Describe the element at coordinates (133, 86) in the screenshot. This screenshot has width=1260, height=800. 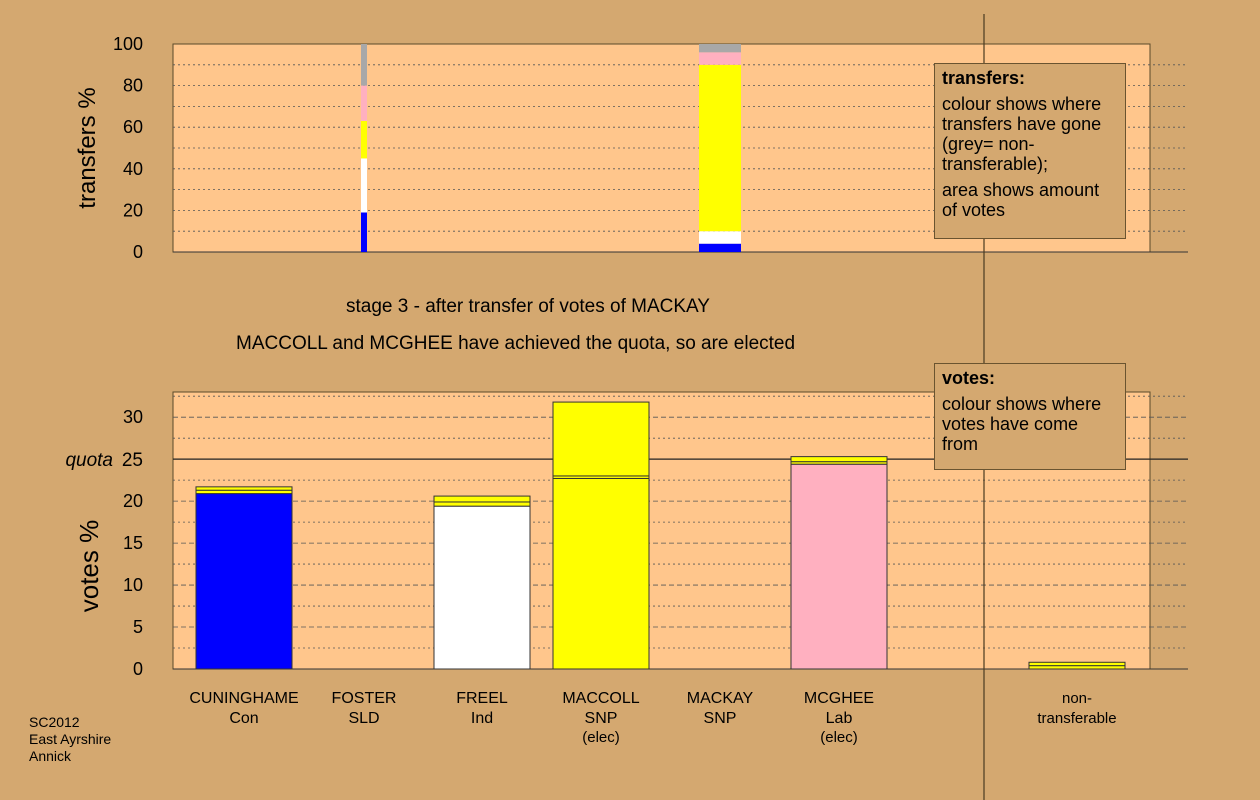
I see `transfers-ytick-label: 80` at that location.